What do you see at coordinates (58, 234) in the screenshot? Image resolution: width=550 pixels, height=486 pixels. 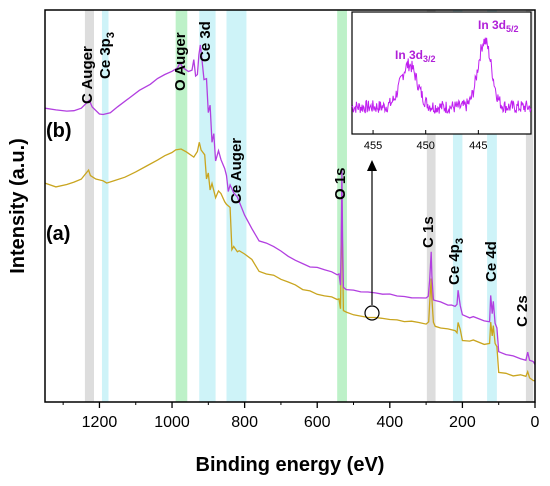 I see `series-label-a: (a)` at bounding box center [58, 234].